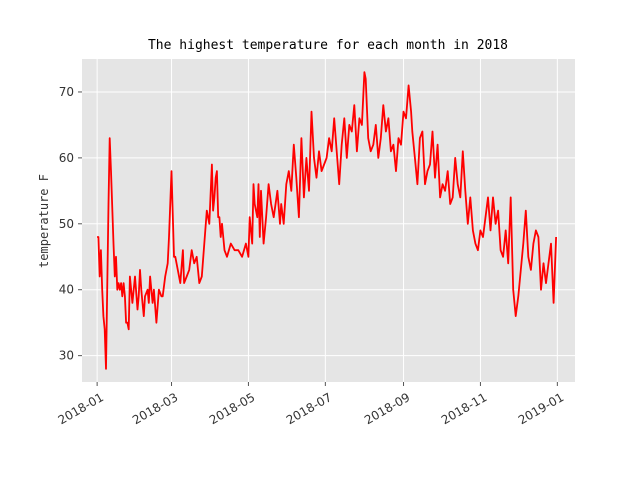 The image size is (640, 480). What do you see at coordinates (309, 408) in the screenshot?
I see `x-tick-label: 2018-07` at bounding box center [309, 408].